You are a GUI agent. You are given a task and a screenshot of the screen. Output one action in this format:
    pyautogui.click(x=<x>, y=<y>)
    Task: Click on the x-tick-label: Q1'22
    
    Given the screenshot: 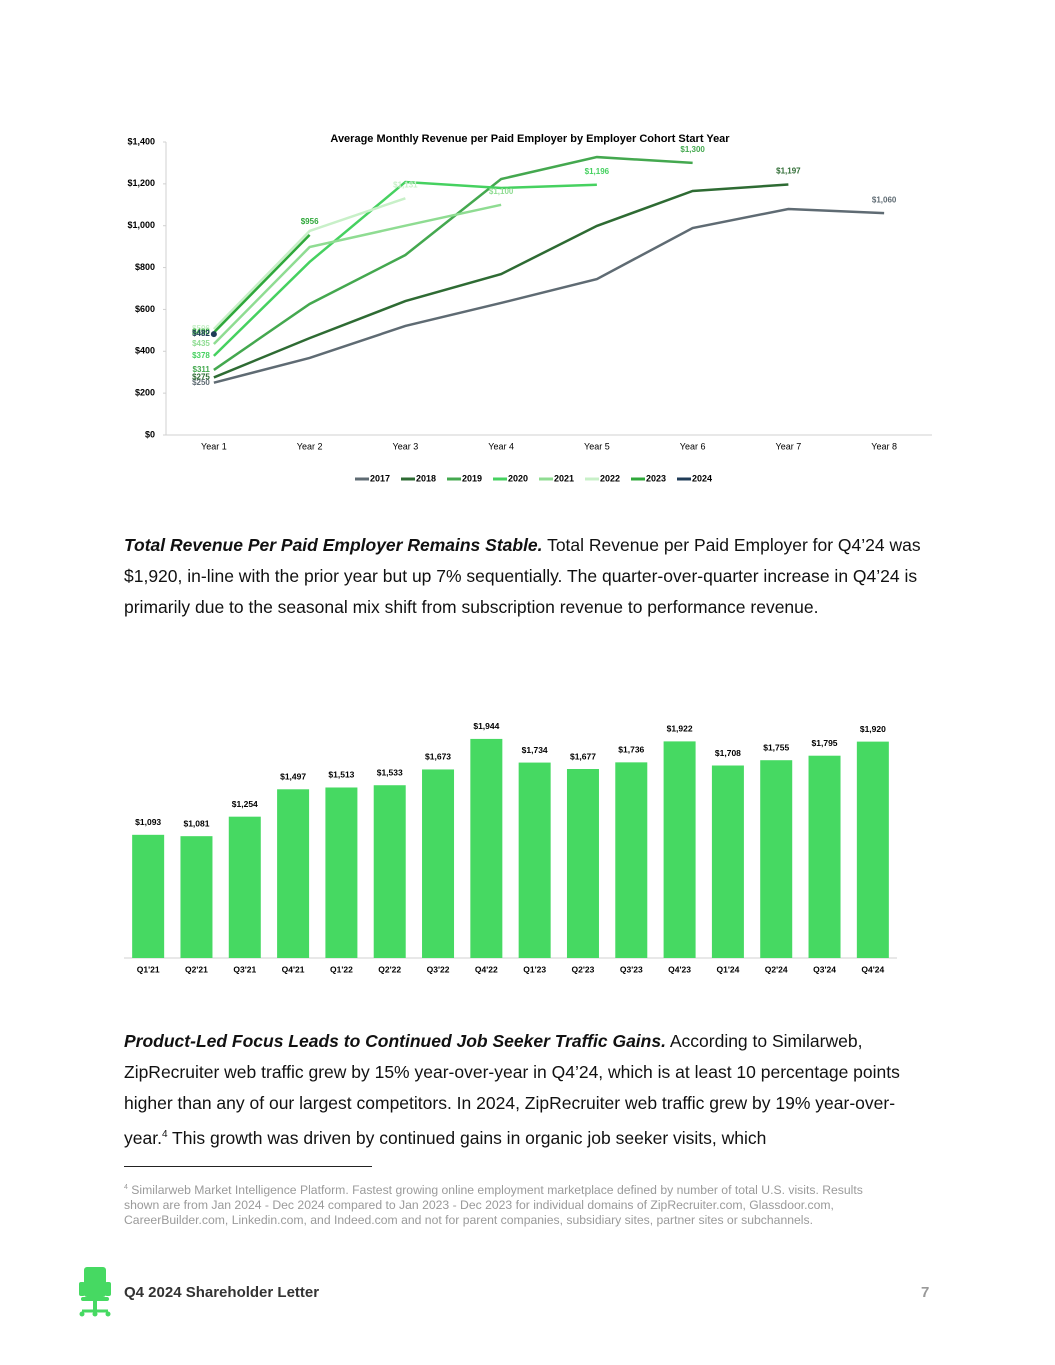 What is the action you would take?
    pyautogui.click(x=341, y=969)
    